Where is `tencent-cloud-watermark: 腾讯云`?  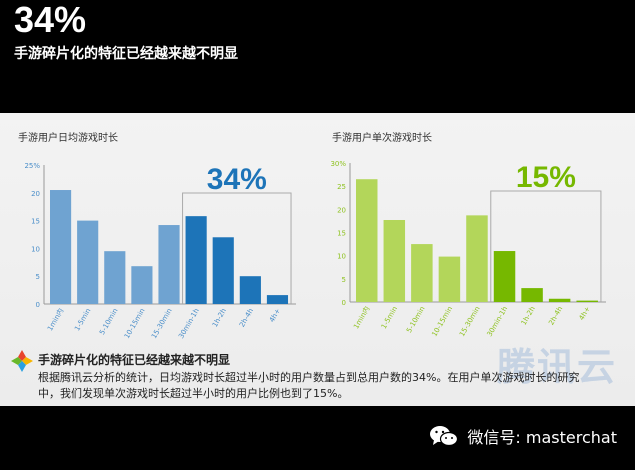
tencent-cloud-watermark: 腾讯云 is located at coordinates (556, 367).